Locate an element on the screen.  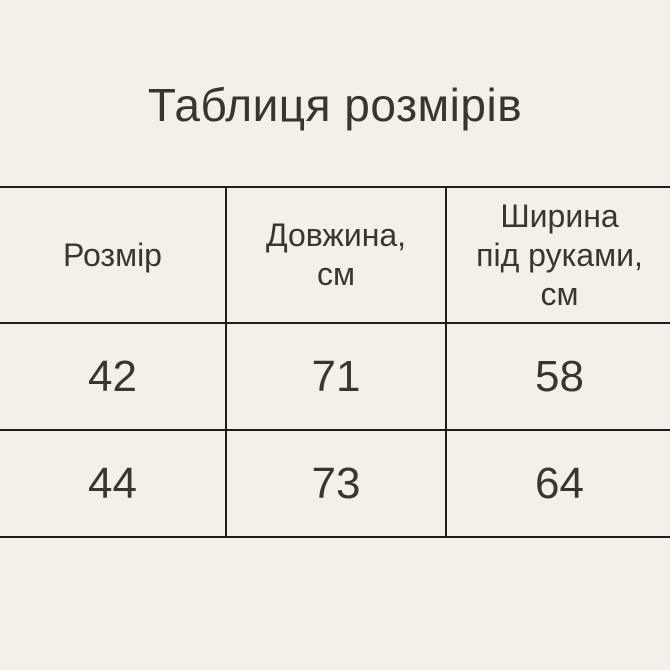
cell-length: 73 is located at coordinates (336, 483).